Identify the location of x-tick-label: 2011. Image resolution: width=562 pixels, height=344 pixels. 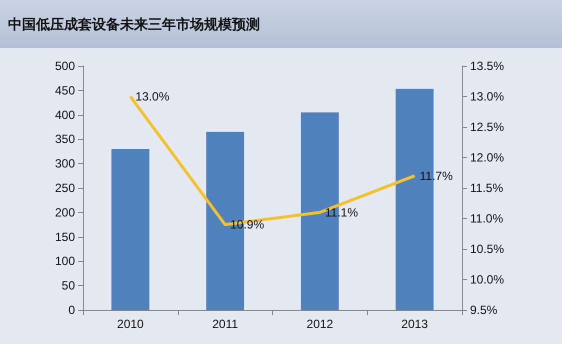
(225, 324).